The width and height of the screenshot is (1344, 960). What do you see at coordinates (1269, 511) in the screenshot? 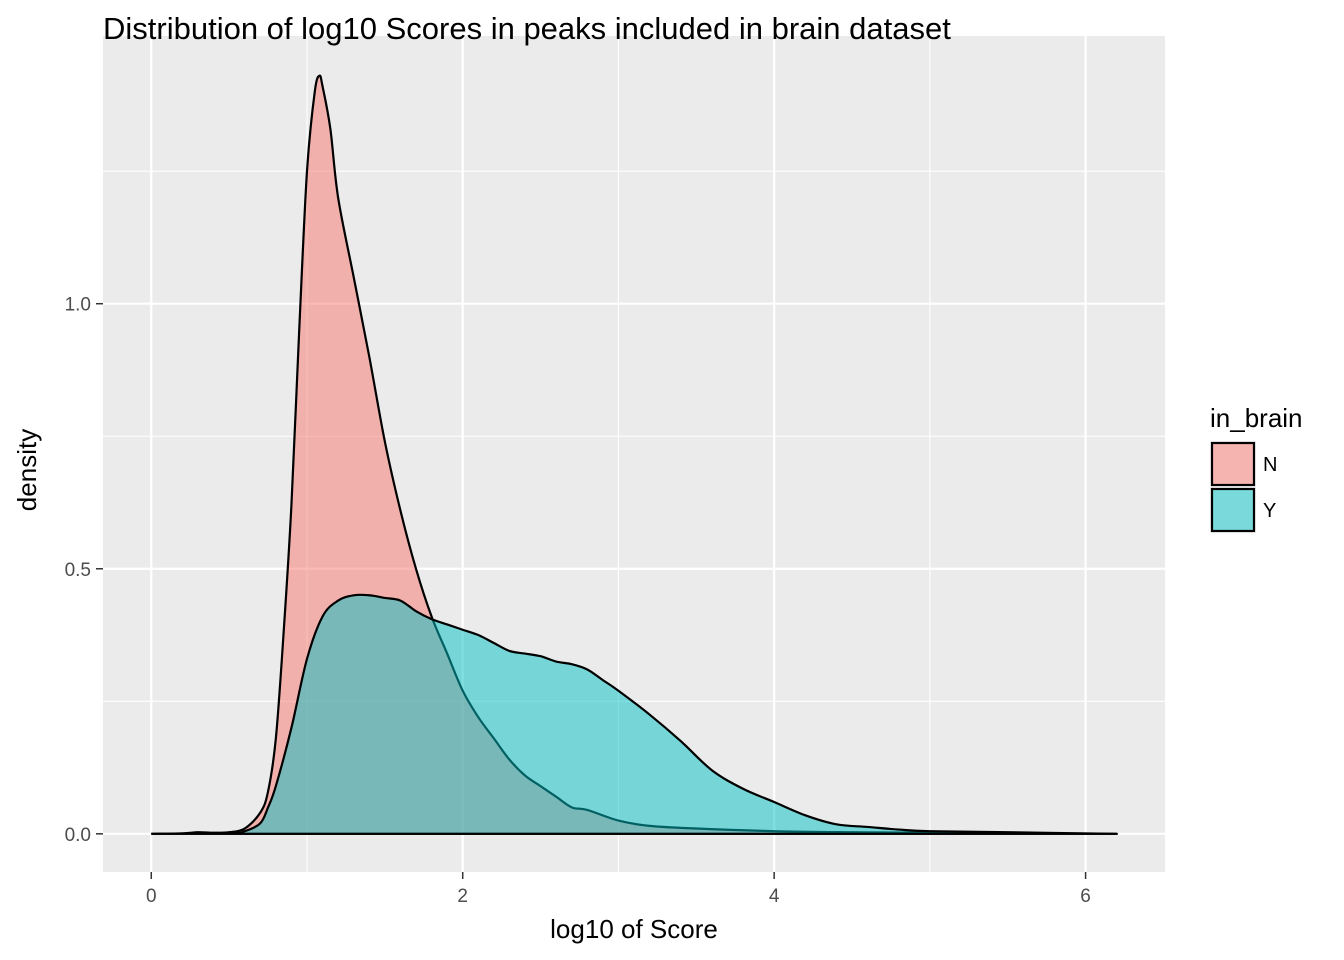
I see `legend-label-Y: Y` at bounding box center [1269, 511].